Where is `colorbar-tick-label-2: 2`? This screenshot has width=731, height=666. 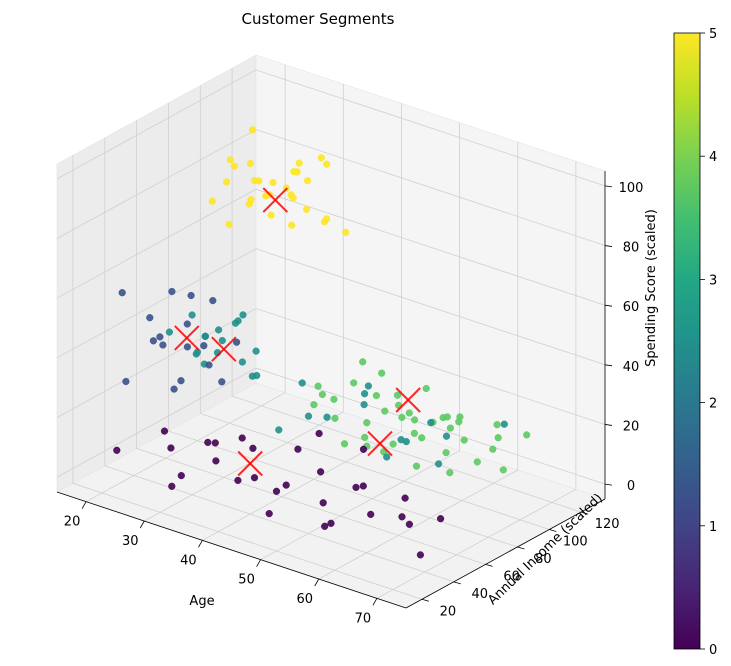 colorbar-tick-label-2: 2 is located at coordinates (713, 404).